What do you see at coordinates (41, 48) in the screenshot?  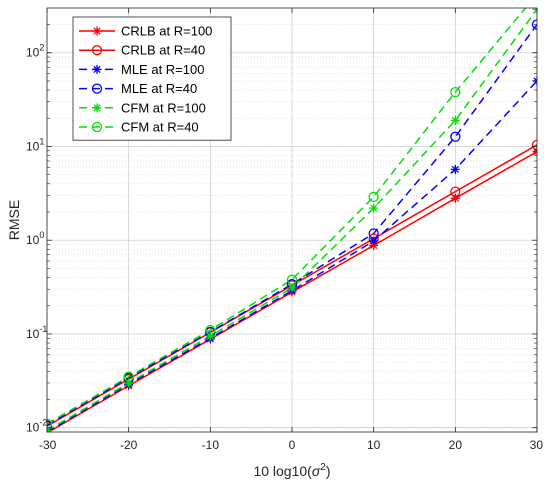 I see `y-tick-exponent: 2` at bounding box center [41, 48].